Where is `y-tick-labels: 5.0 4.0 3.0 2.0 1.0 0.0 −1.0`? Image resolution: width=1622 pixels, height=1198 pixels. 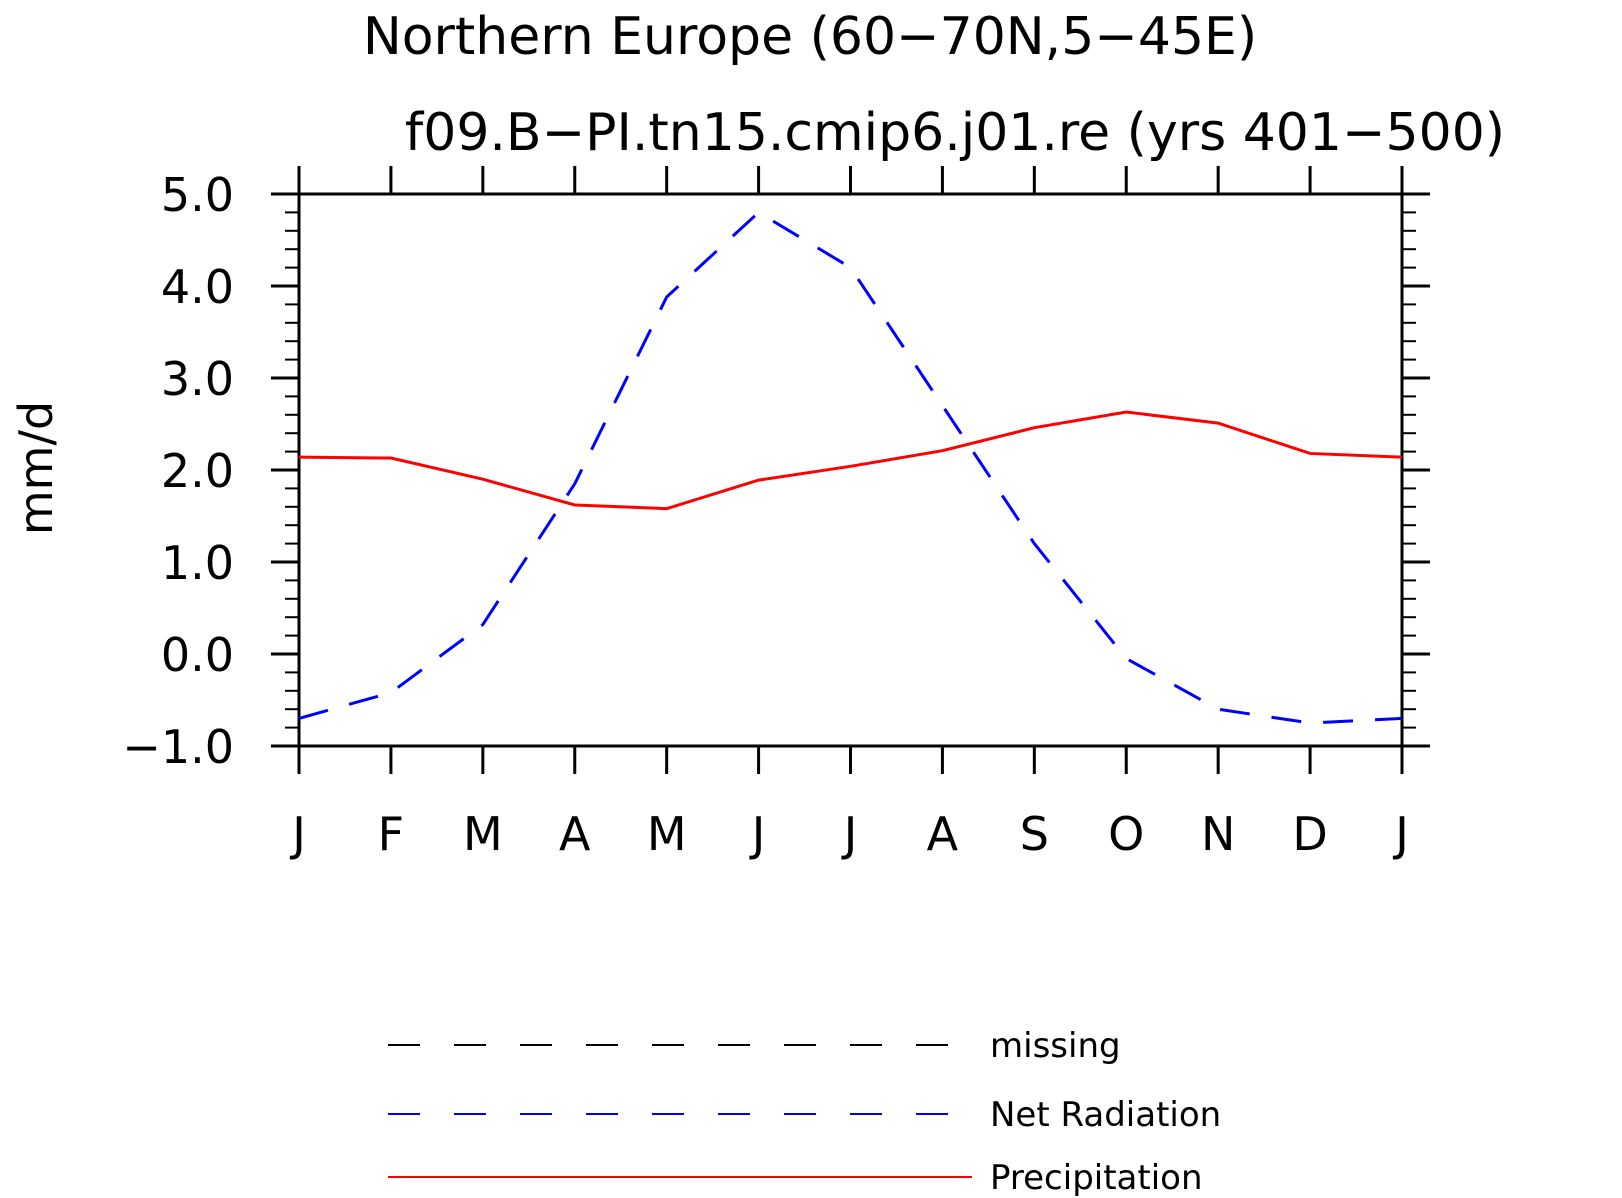 y-tick-labels: 5.0 4.0 3.0 2.0 1.0 0.0 −1.0 is located at coordinates (178, 471).